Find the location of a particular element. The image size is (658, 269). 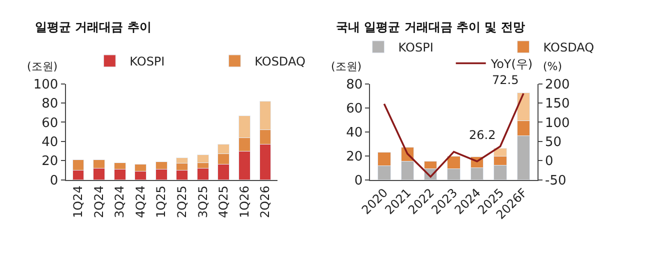

x-tick-label: 4Q24 is located at coordinates (140, 202).